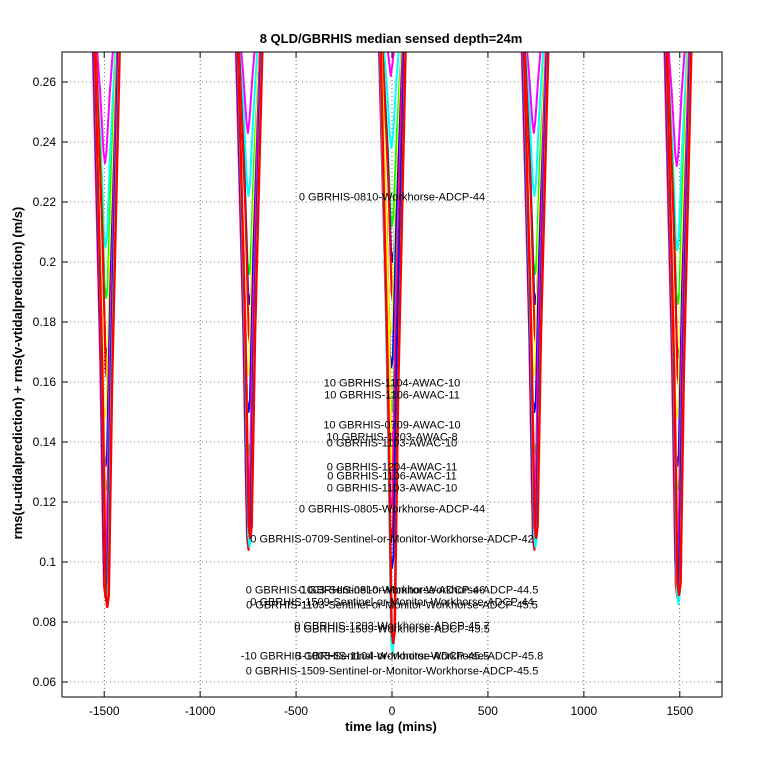 This screenshot has height=760, width=760. I want to click on annotation-label: 0 GBRHIS-1104-Workhorse-ADCP-45.5, so click(392, 657).